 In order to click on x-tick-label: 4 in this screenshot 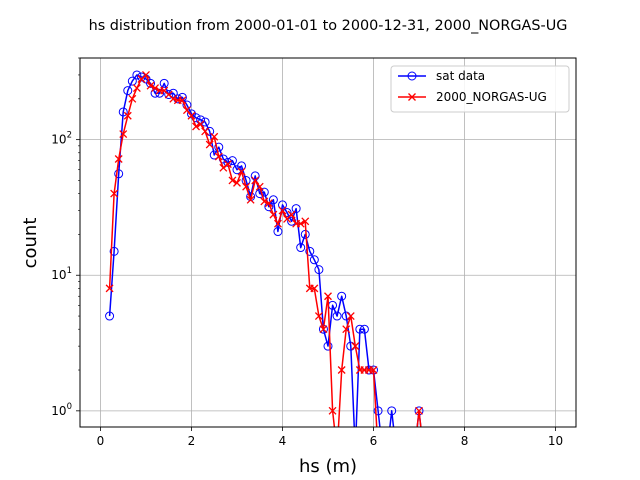, I will do `click(283, 441)`.